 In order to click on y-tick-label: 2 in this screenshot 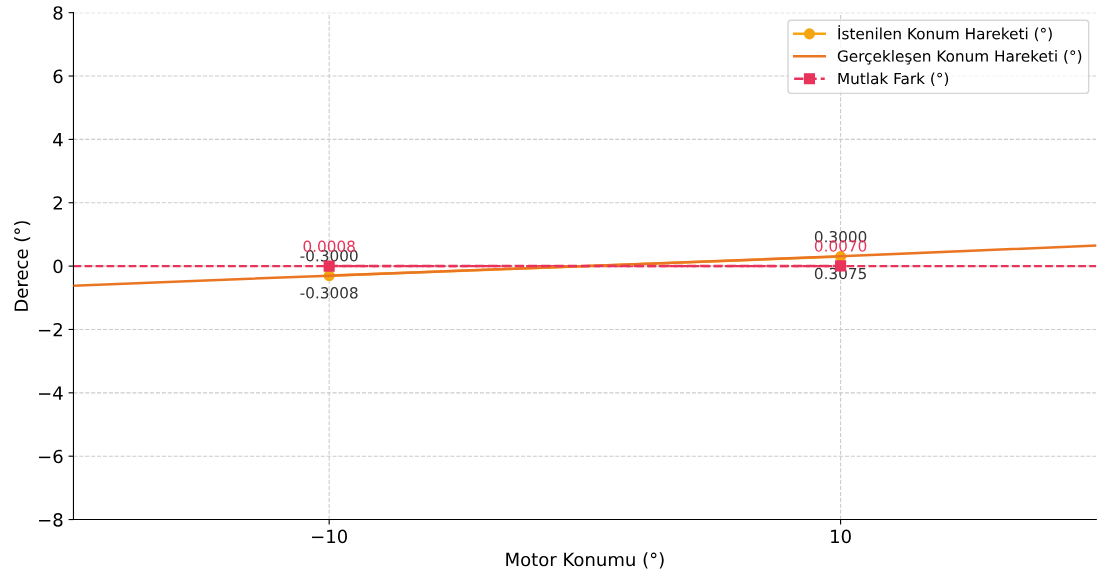, I will do `click(57, 203)`.